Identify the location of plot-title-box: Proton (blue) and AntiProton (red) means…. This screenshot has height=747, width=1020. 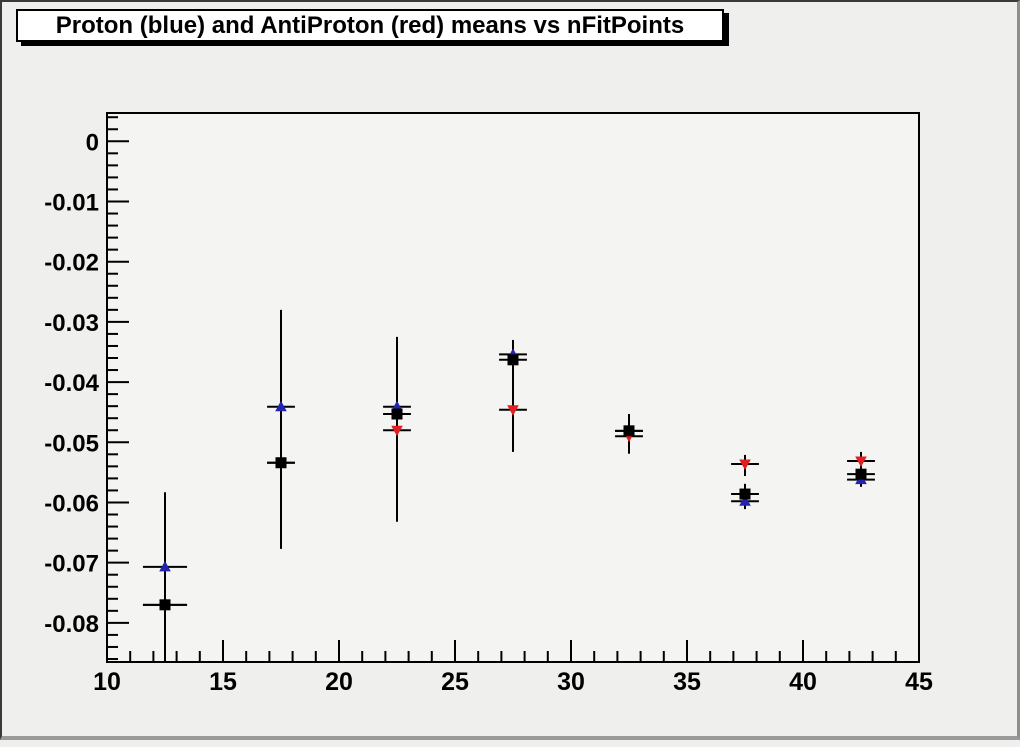
(370, 25).